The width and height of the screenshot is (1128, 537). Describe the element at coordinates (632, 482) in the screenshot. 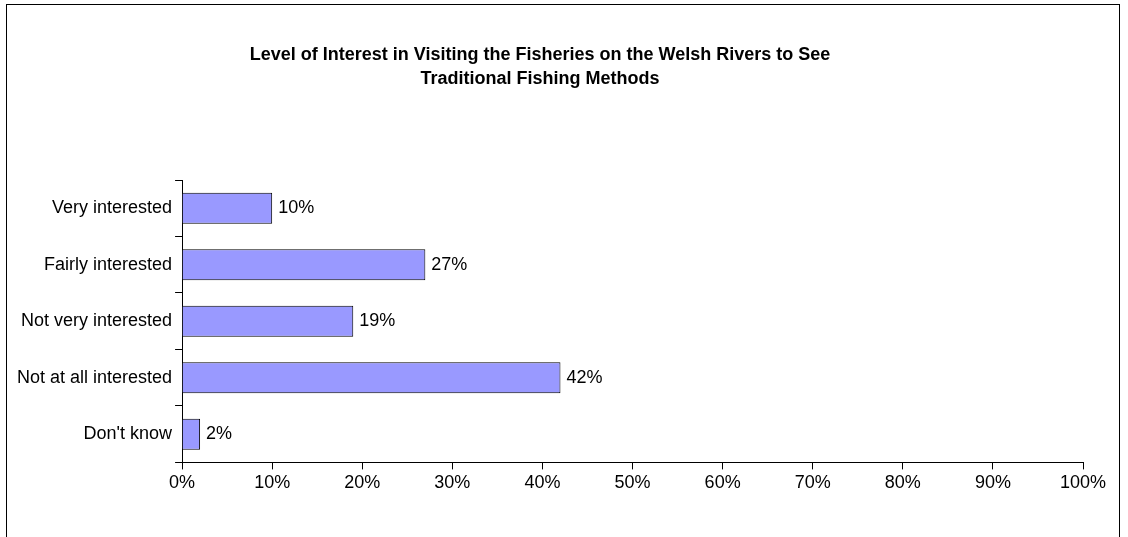

I see `x-tick-label: 50%` at that location.